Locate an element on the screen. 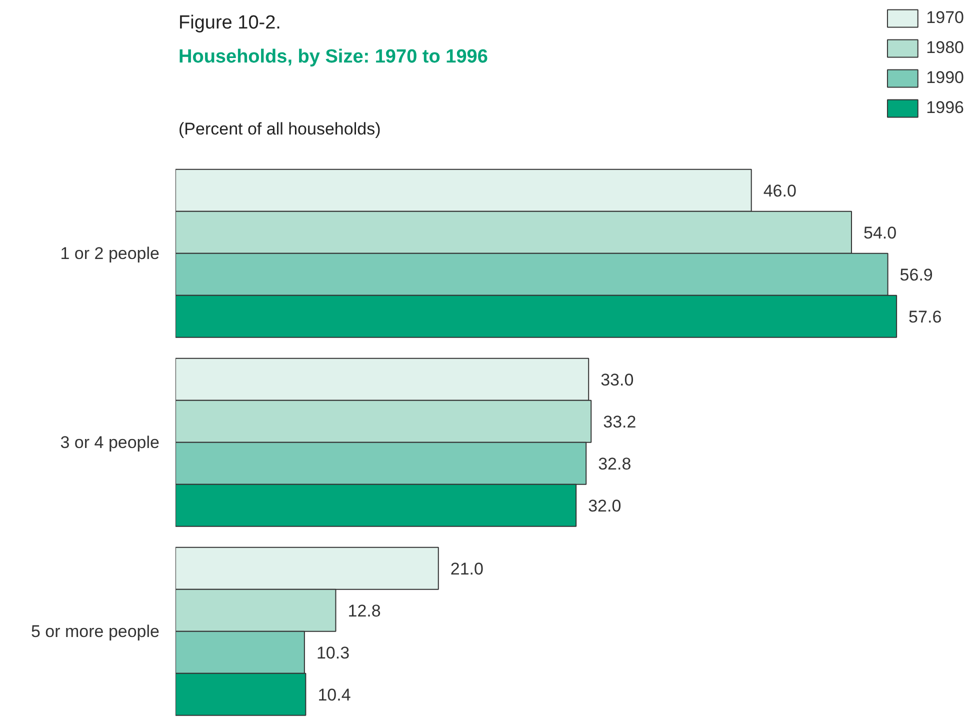  data-label: 33.0 is located at coordinates (617, 380).